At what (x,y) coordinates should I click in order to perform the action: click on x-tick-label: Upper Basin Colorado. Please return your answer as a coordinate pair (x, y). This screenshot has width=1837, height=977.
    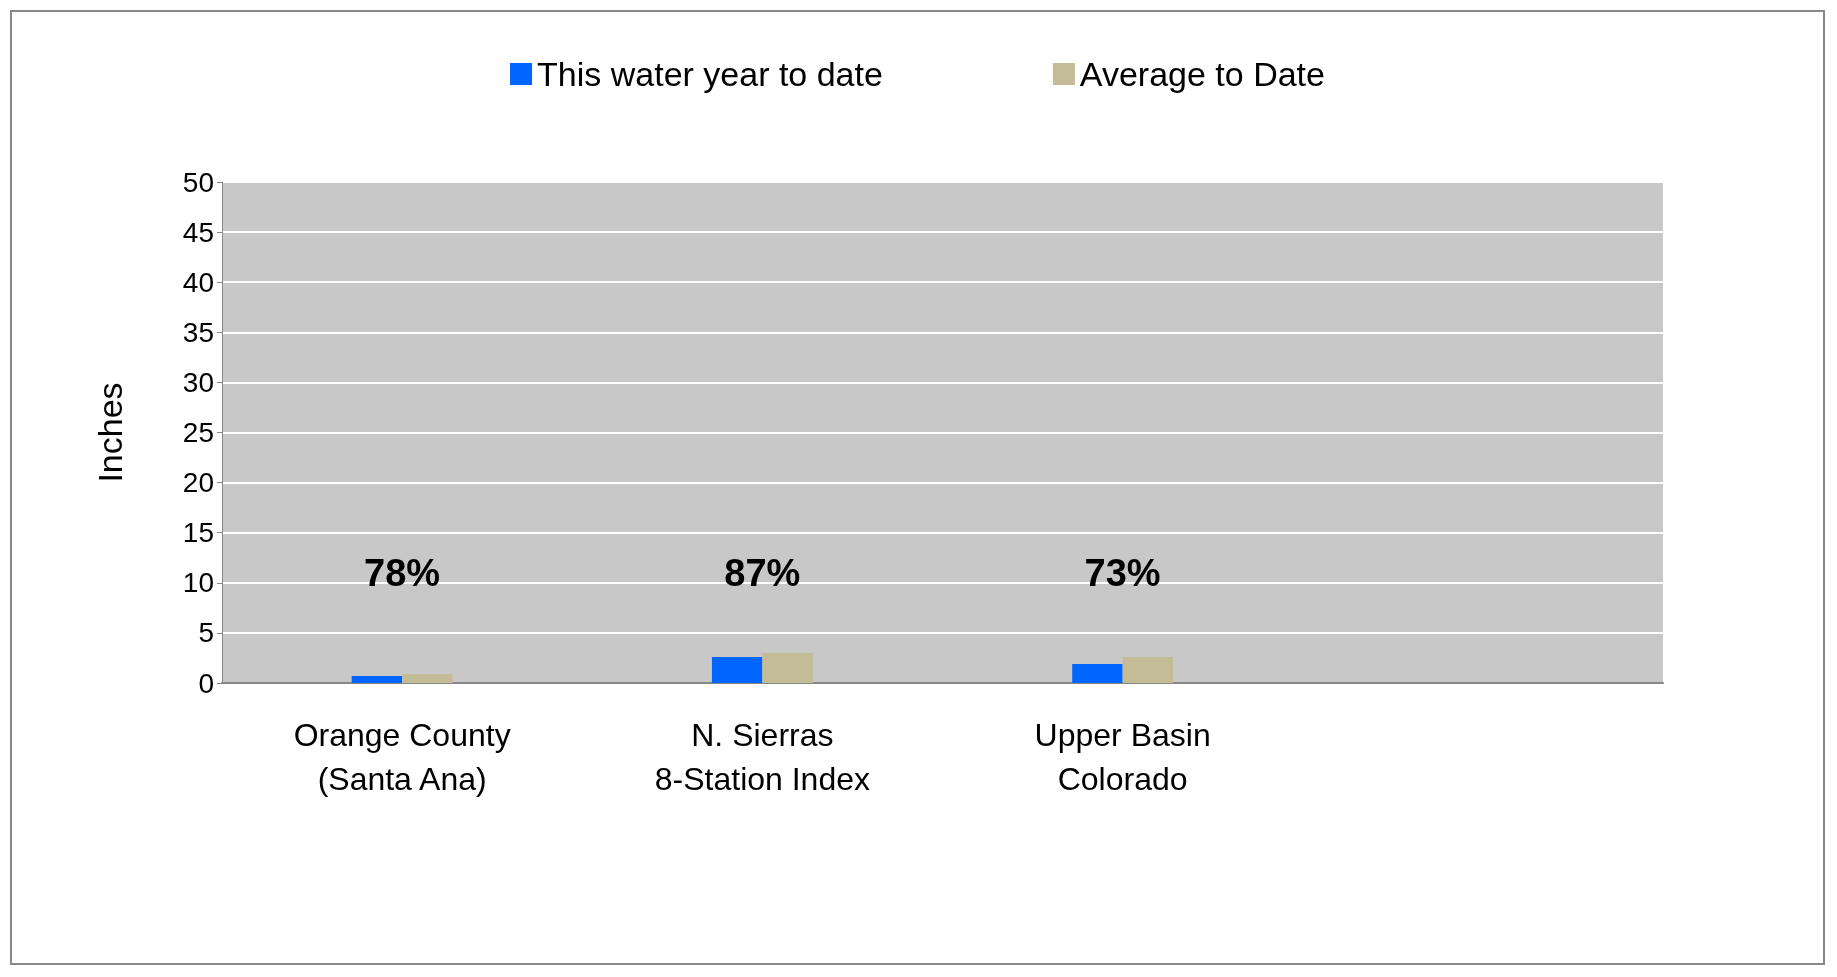
    Looking at the image, I should click on (1122, 757).